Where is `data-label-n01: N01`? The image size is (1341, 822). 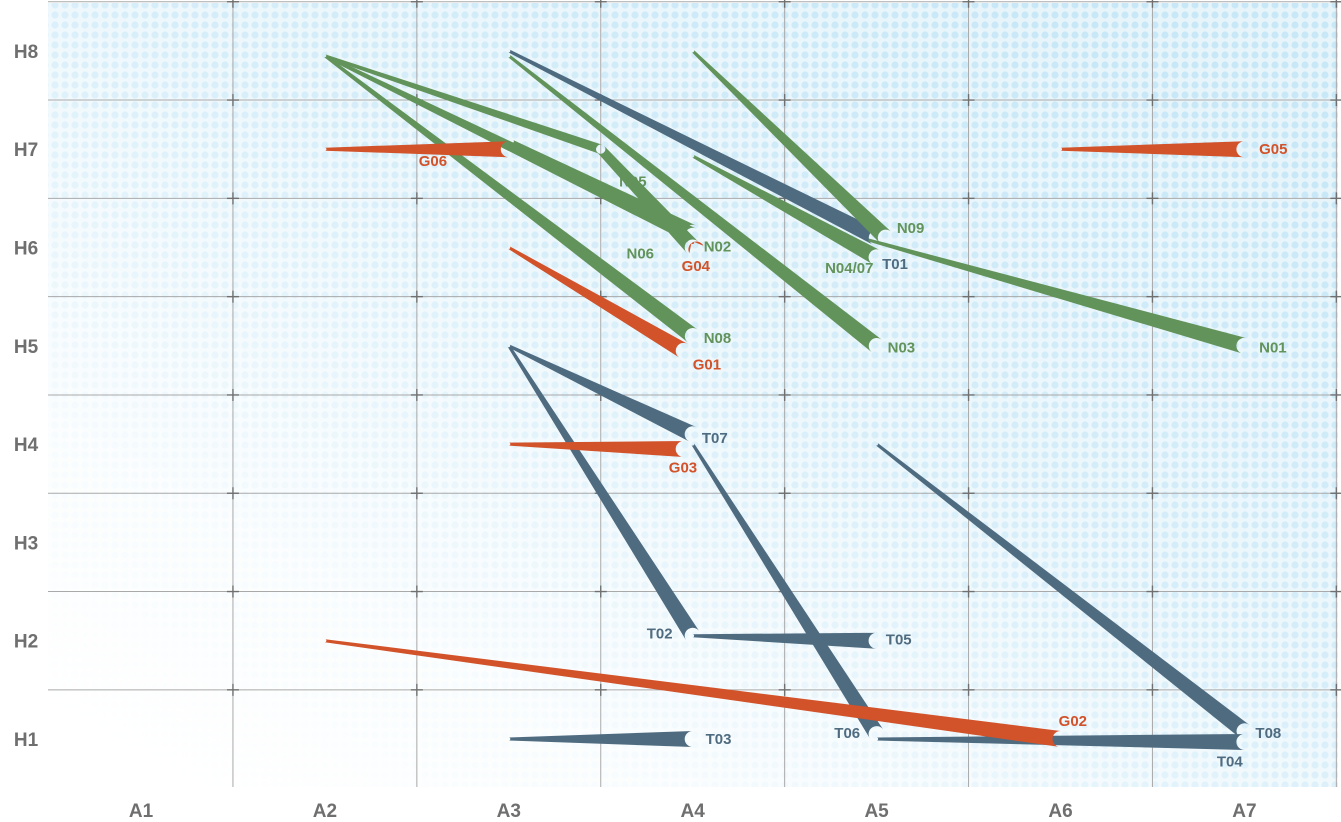
data-label-n01: N01 is located at coordinates (1273, 348).